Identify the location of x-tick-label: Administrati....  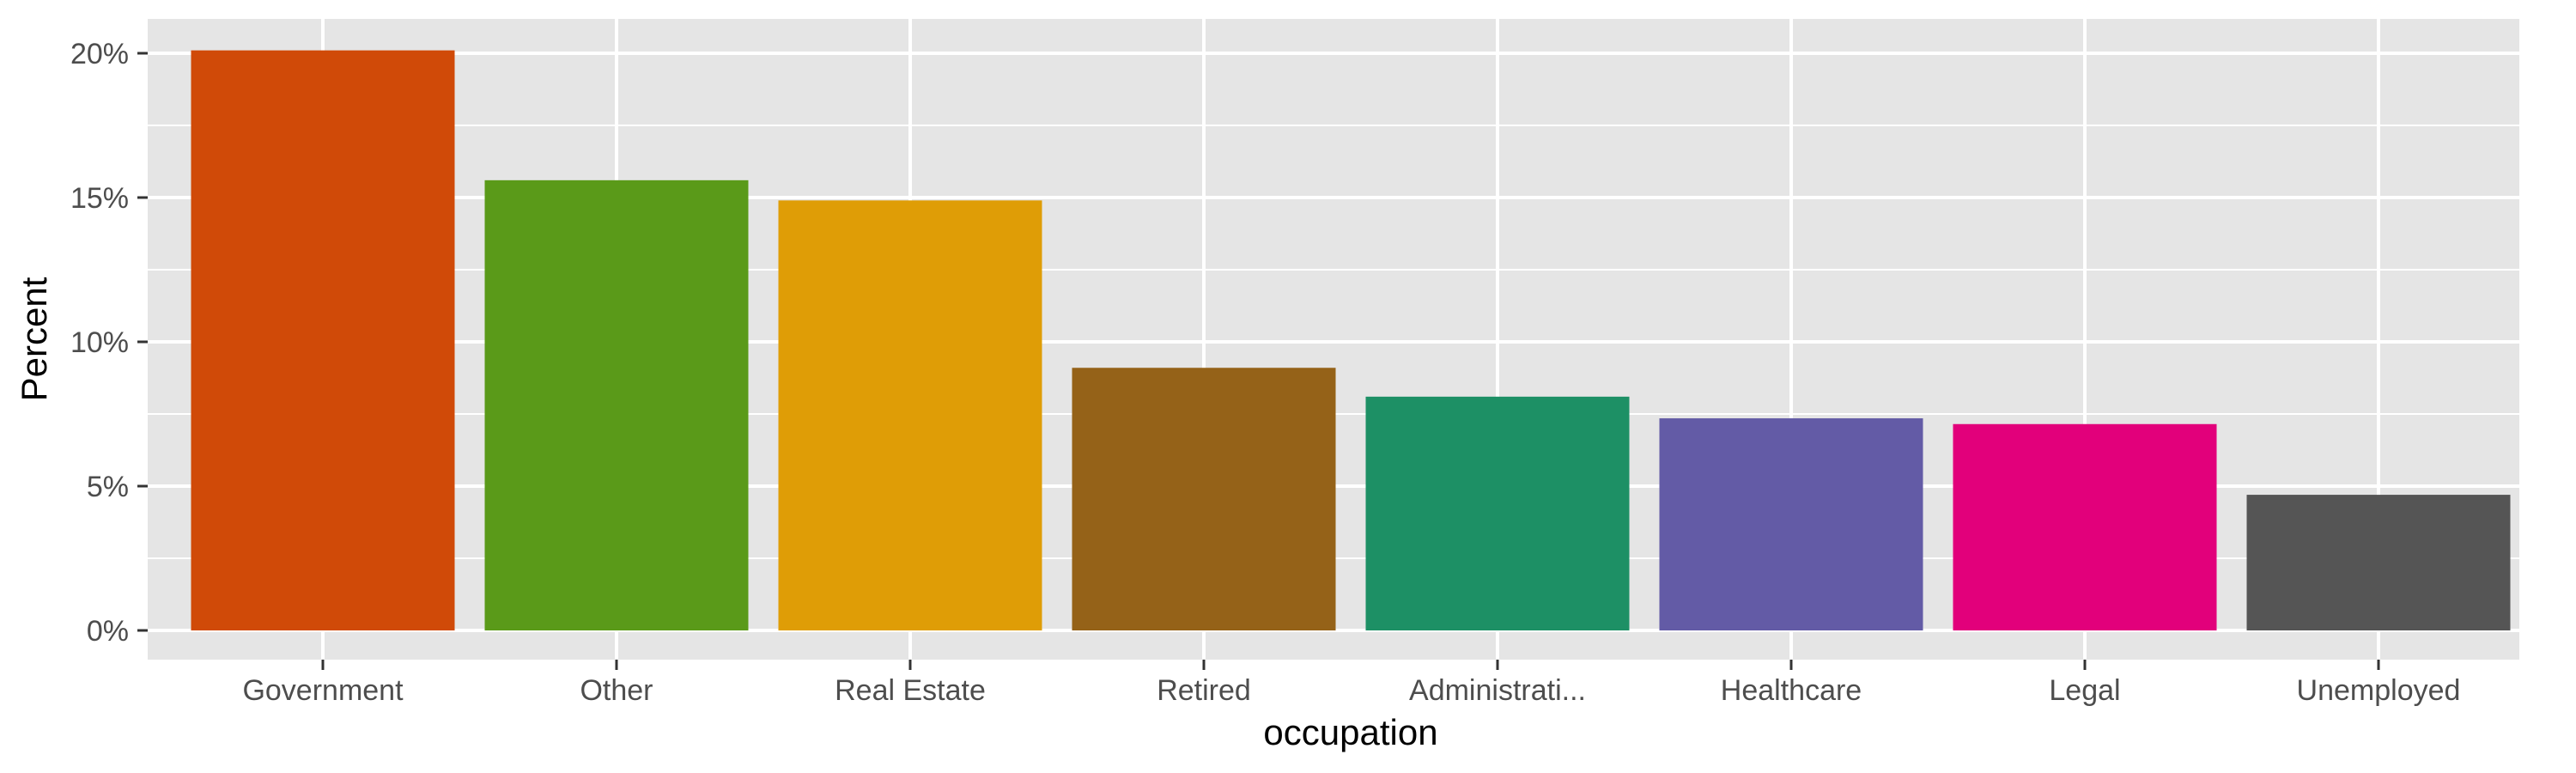
(1497, 690).